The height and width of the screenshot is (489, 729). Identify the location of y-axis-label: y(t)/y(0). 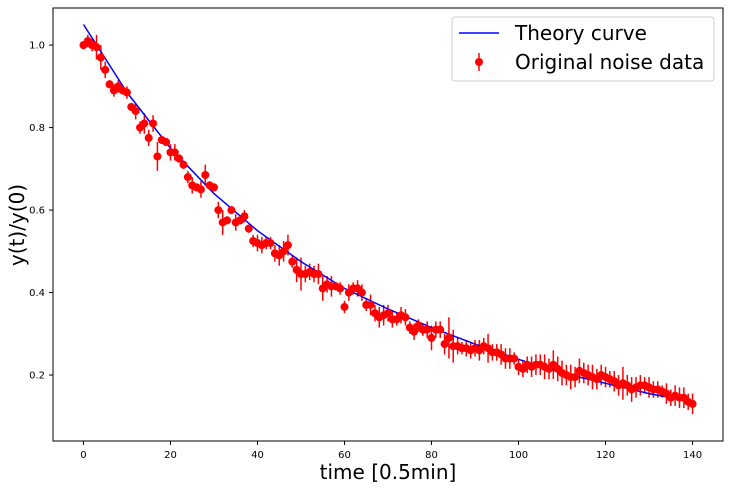
(17, 225).